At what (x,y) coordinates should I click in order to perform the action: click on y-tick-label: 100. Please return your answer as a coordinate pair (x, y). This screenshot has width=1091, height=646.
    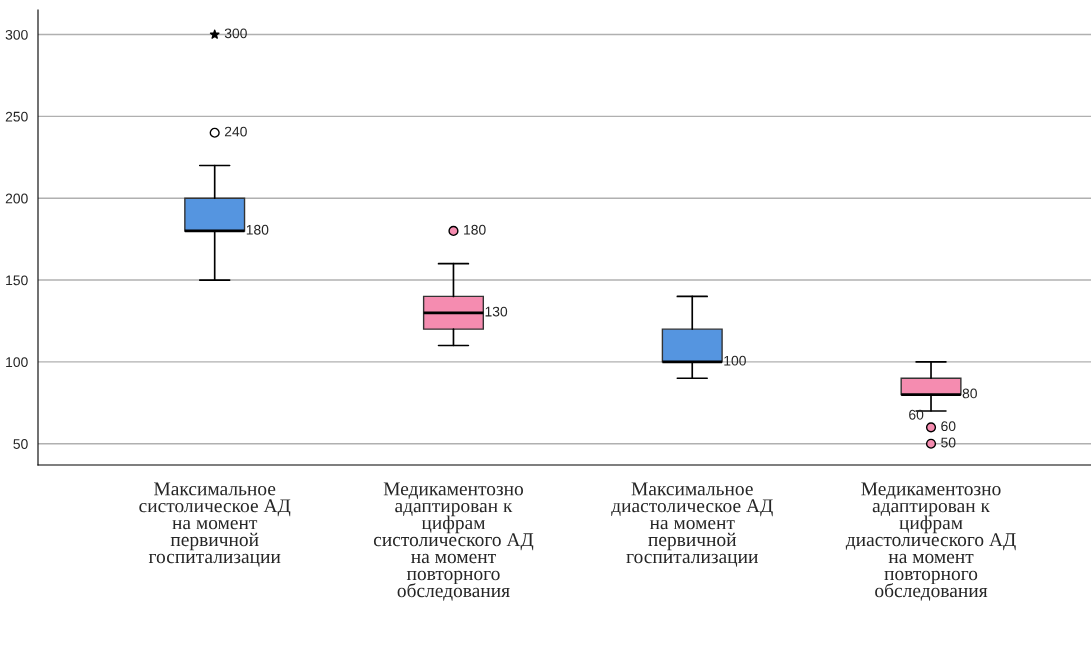
    Looking at the image, I should click on (17, 362).